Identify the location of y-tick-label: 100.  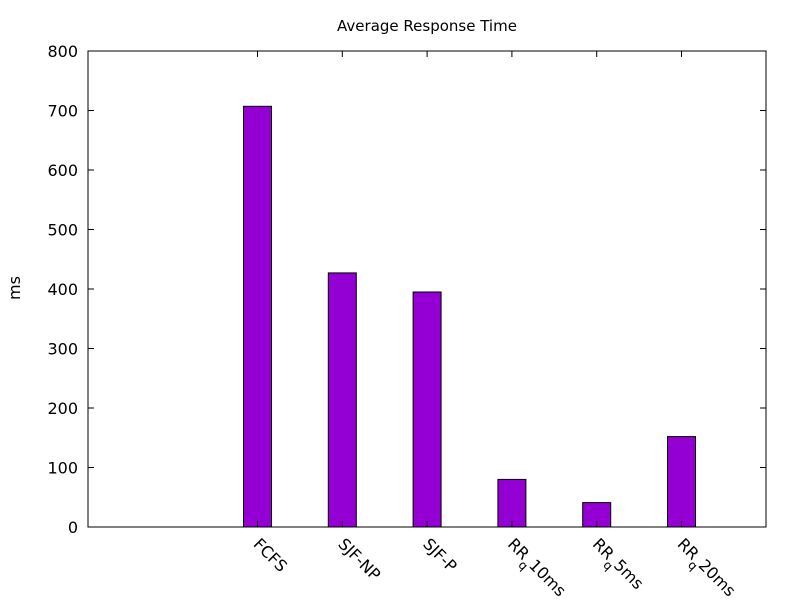
(62, 468).